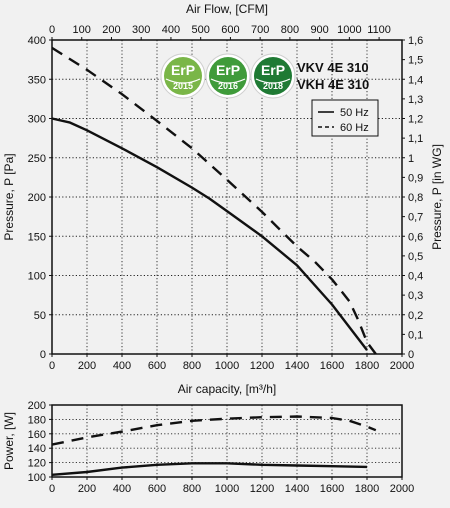 Image resolution: width=450 pixels, height=508 pixels. What do you see at coordinates (273, 86) in the screenshot?
I see `badge-year: 2018` at bounding box center [273, 86].